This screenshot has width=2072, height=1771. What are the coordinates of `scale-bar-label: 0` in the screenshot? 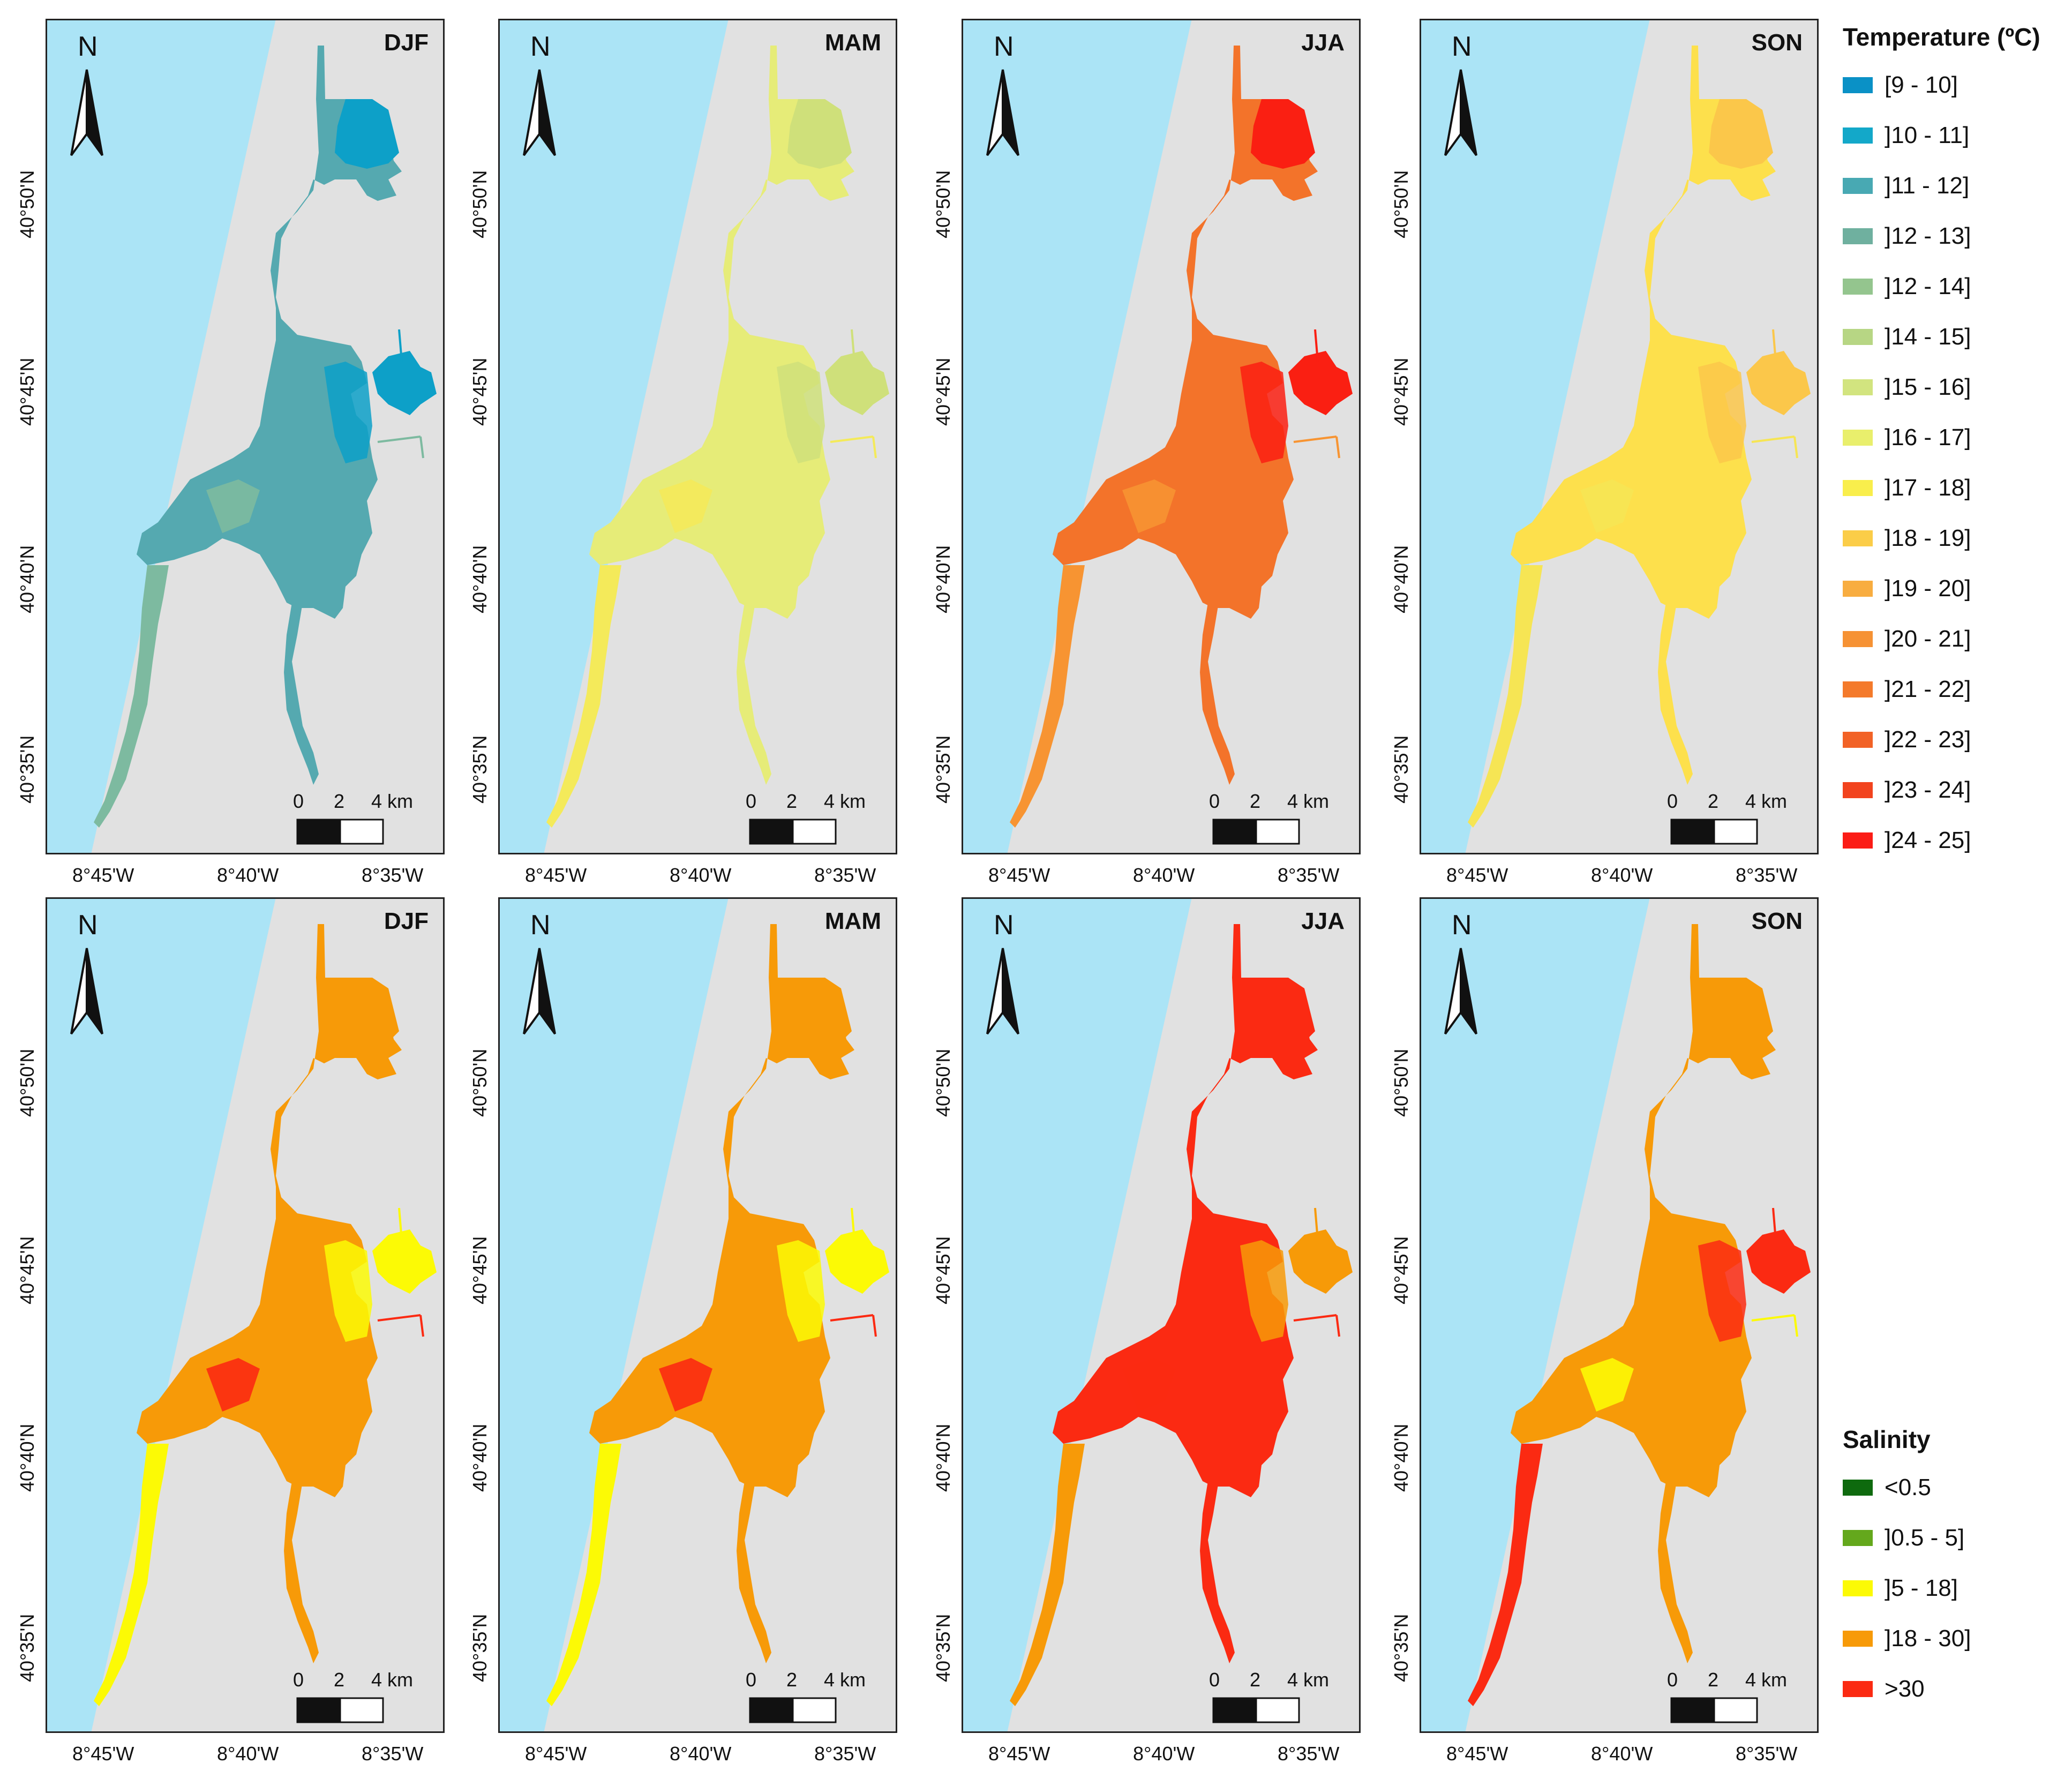 It's located at (298, 801).